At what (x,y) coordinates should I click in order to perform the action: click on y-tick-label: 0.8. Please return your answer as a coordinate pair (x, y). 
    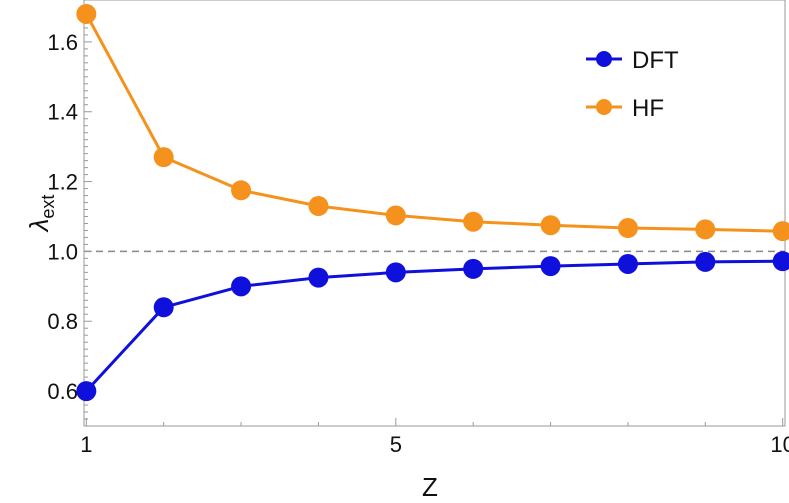
    Looking at the image, I should click on (62, 321).